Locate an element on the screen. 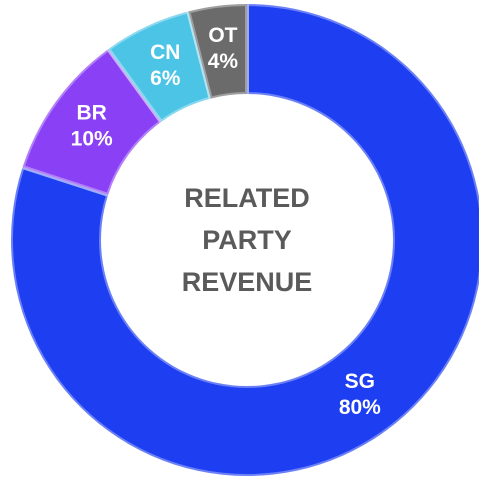  slice-category-label: BR is located at coordinates (91, 113).